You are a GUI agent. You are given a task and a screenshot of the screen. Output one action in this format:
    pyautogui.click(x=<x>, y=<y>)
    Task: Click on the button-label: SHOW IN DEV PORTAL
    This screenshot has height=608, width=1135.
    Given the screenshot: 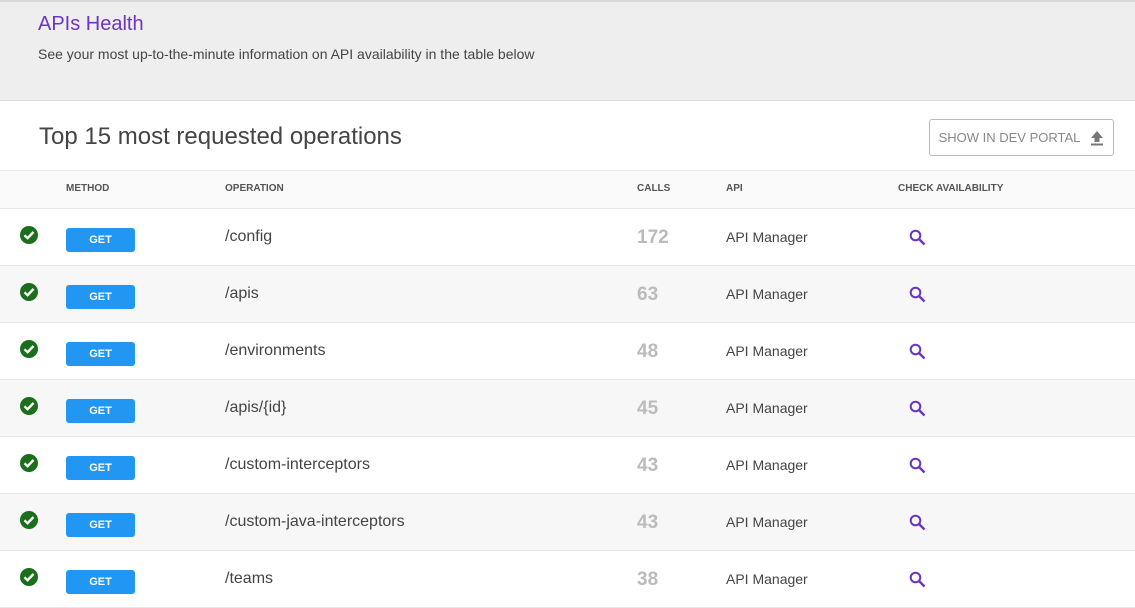 What is the action you would take?
    pyautogui.click(x=1009, y=137)
    